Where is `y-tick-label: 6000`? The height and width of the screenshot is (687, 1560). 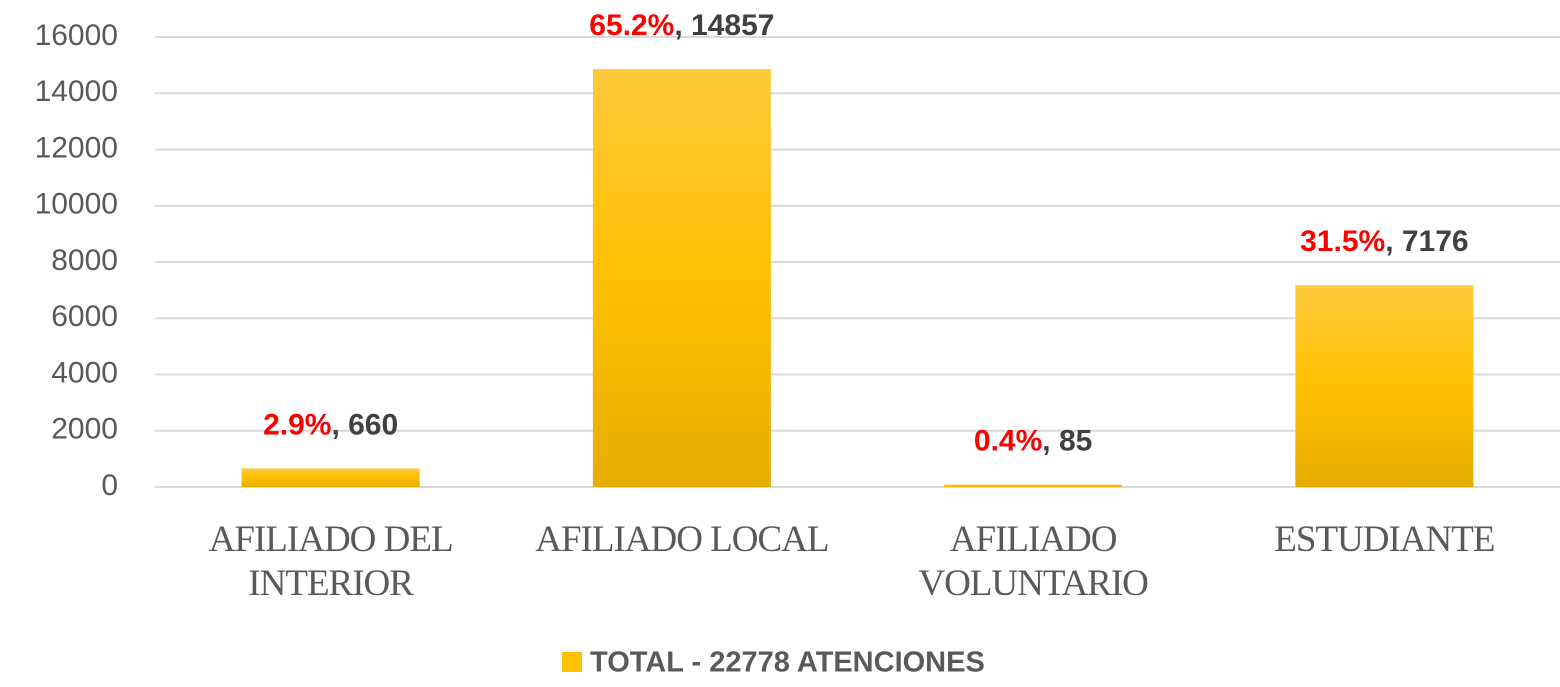
y-tick-label: 6000 is located at coordinates (84, 316).